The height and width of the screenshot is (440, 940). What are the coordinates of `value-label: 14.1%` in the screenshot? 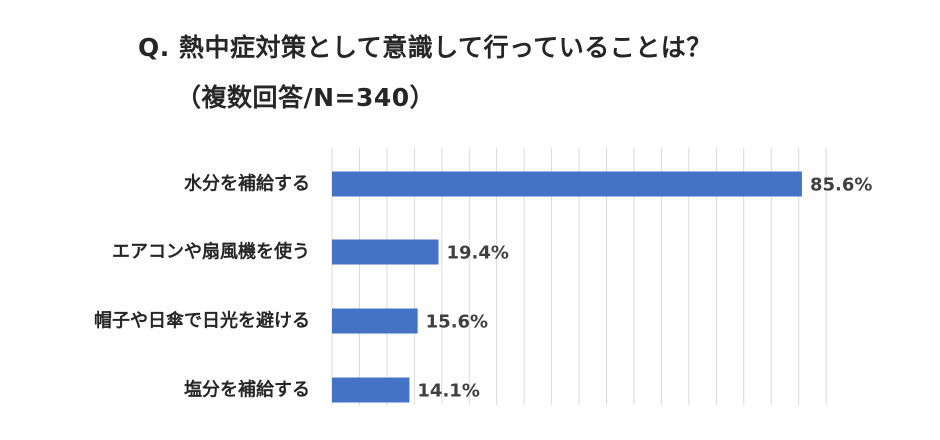 It's located at (448, 391).